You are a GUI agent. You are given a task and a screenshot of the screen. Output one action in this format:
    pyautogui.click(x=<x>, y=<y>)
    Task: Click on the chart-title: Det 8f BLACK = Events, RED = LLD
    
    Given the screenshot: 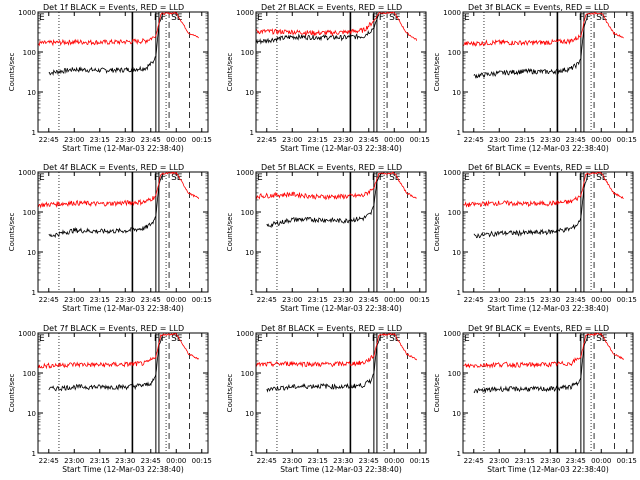 What is the action you would take?
    pyautogui.click(x=331, y=328)
    